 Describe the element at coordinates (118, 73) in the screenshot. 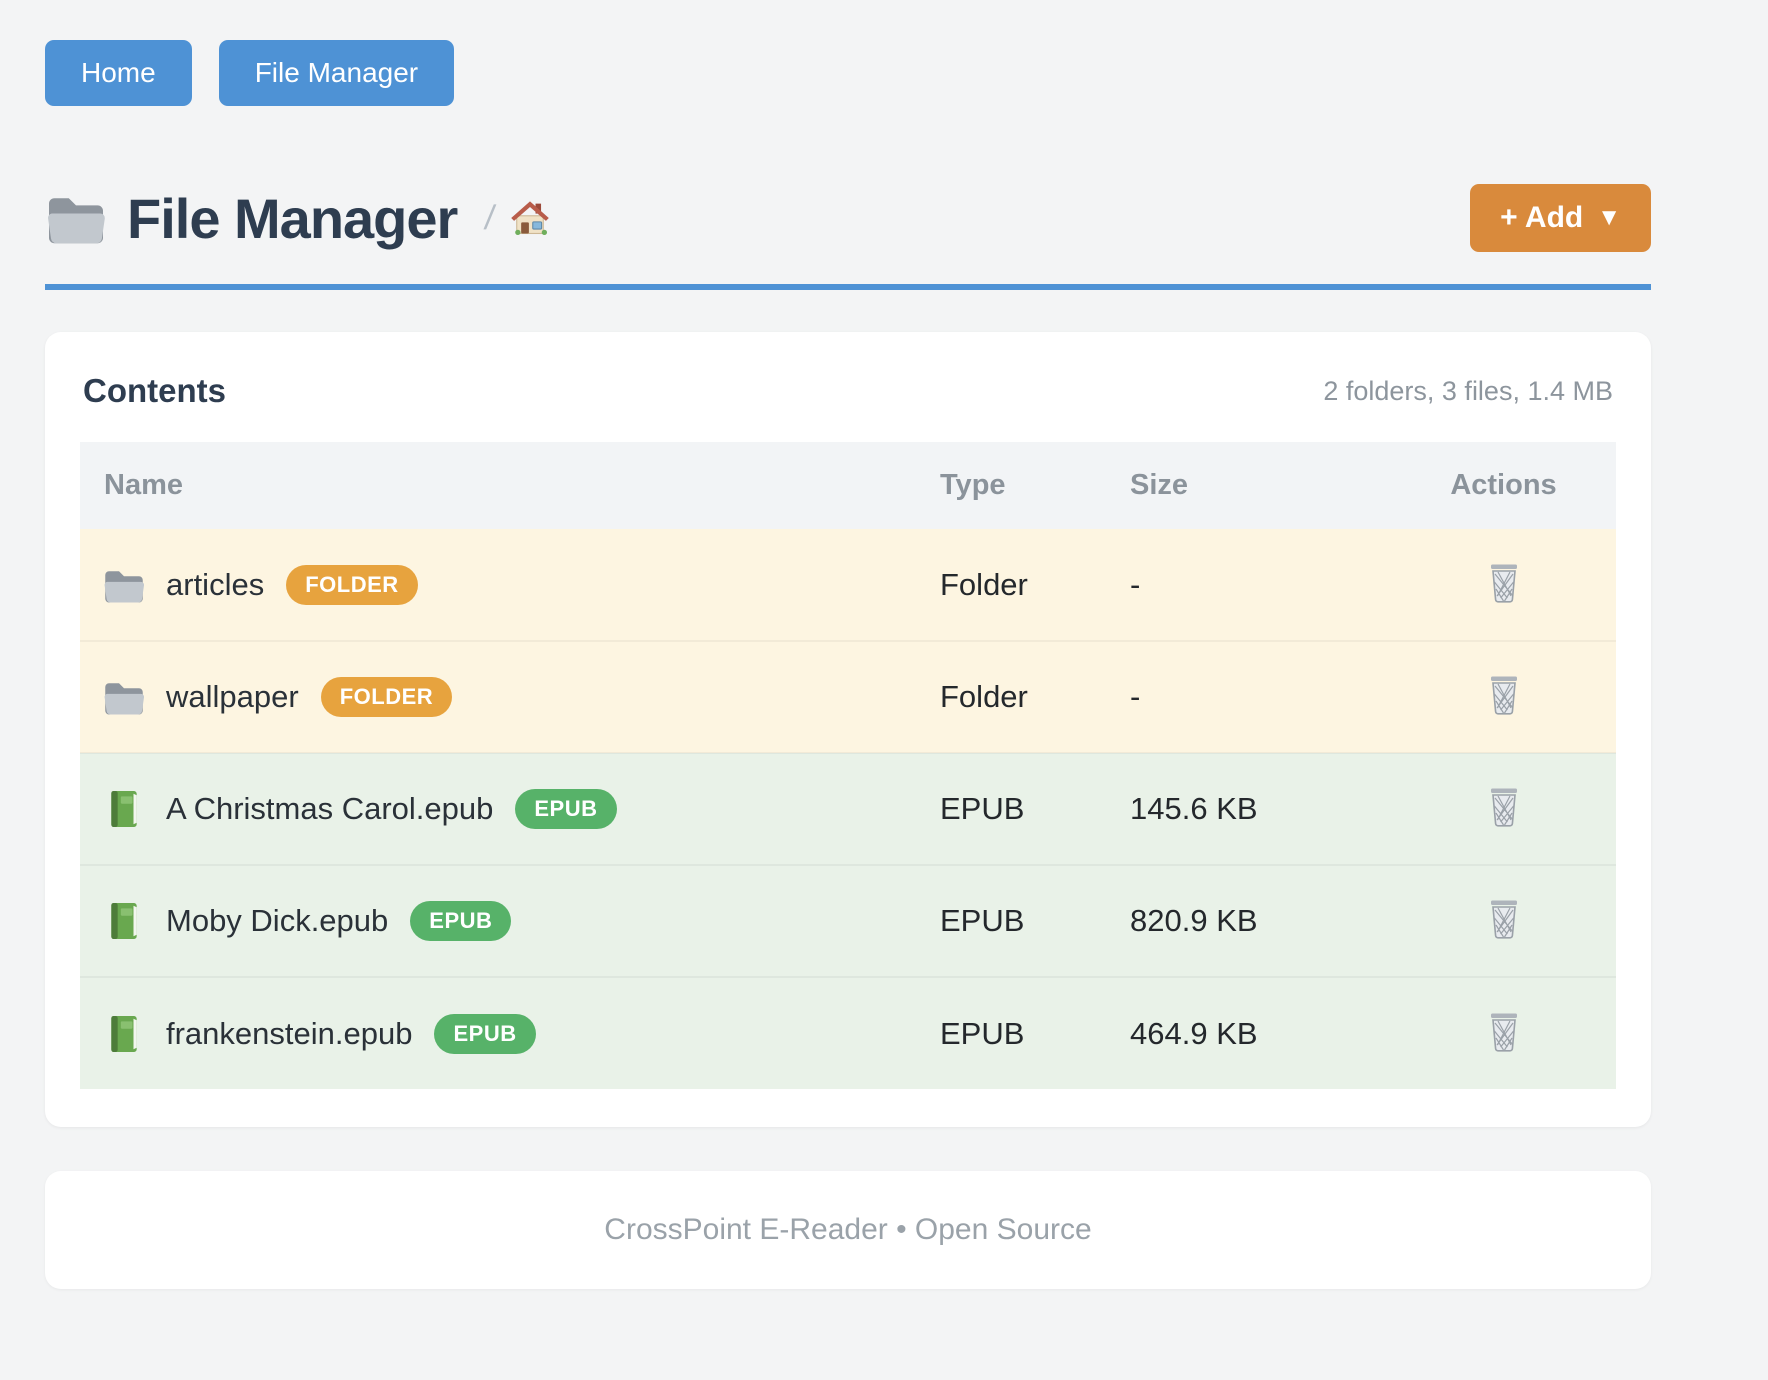

I see `home-button: Home` at that location.